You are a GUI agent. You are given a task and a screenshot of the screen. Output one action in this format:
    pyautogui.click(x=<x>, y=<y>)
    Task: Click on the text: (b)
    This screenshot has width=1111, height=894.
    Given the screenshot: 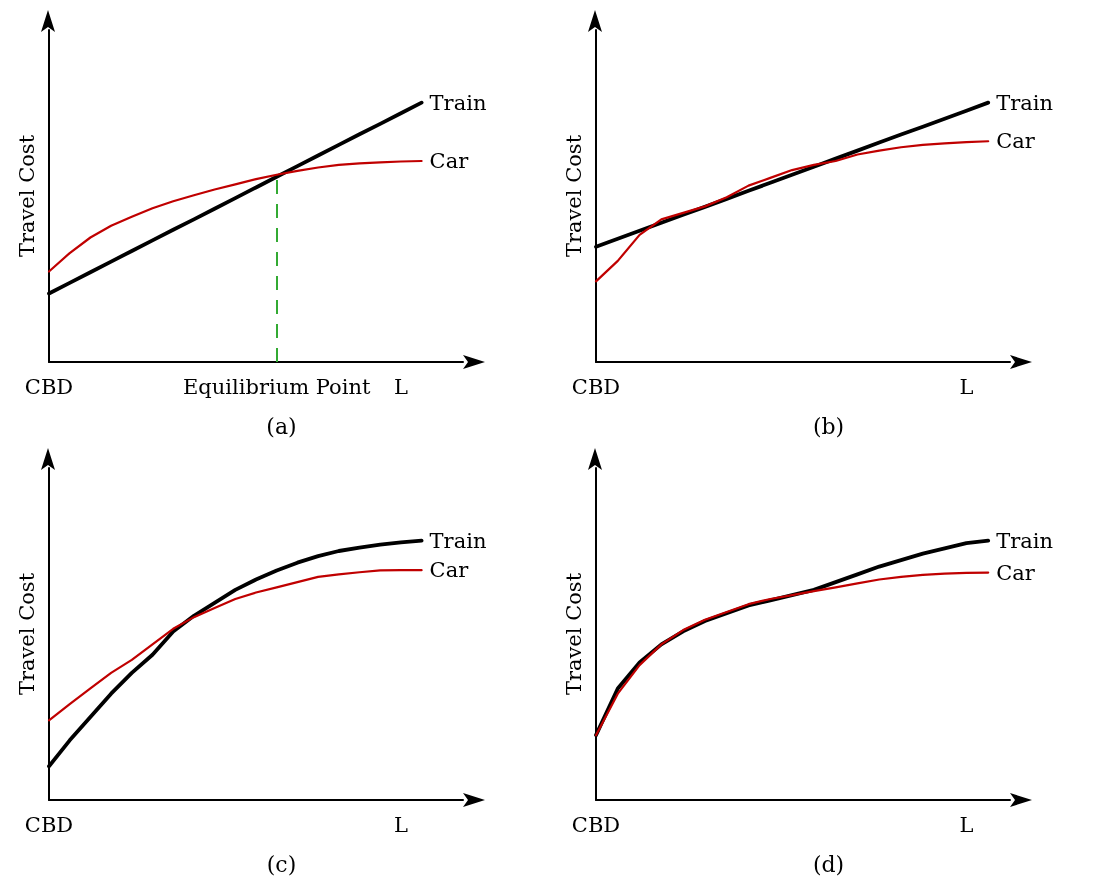 What is the action you would take?
    pyautogui.click(x=828, y=426)
    